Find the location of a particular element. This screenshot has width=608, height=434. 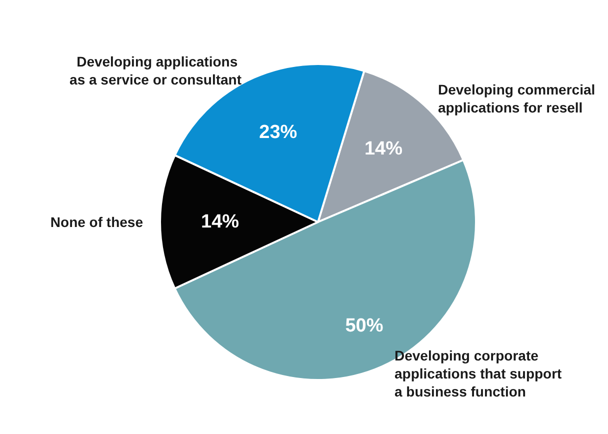

slice-label: Developing corporate applications that support a business function is located at coordinates (480, 374).